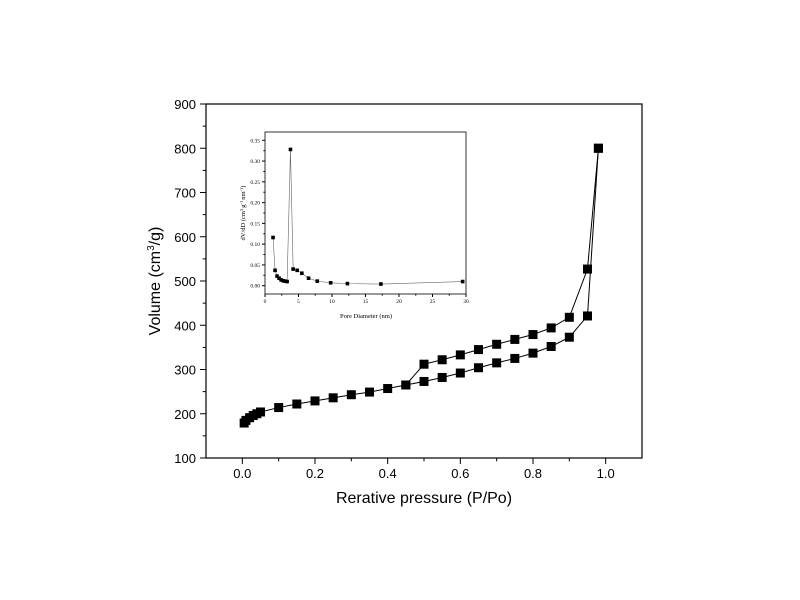 This screenshot has height=600, width=800. Describe the element at coordinates (185, 148) in the screenshot. I see `main-y-tick-label: 800` at that location.